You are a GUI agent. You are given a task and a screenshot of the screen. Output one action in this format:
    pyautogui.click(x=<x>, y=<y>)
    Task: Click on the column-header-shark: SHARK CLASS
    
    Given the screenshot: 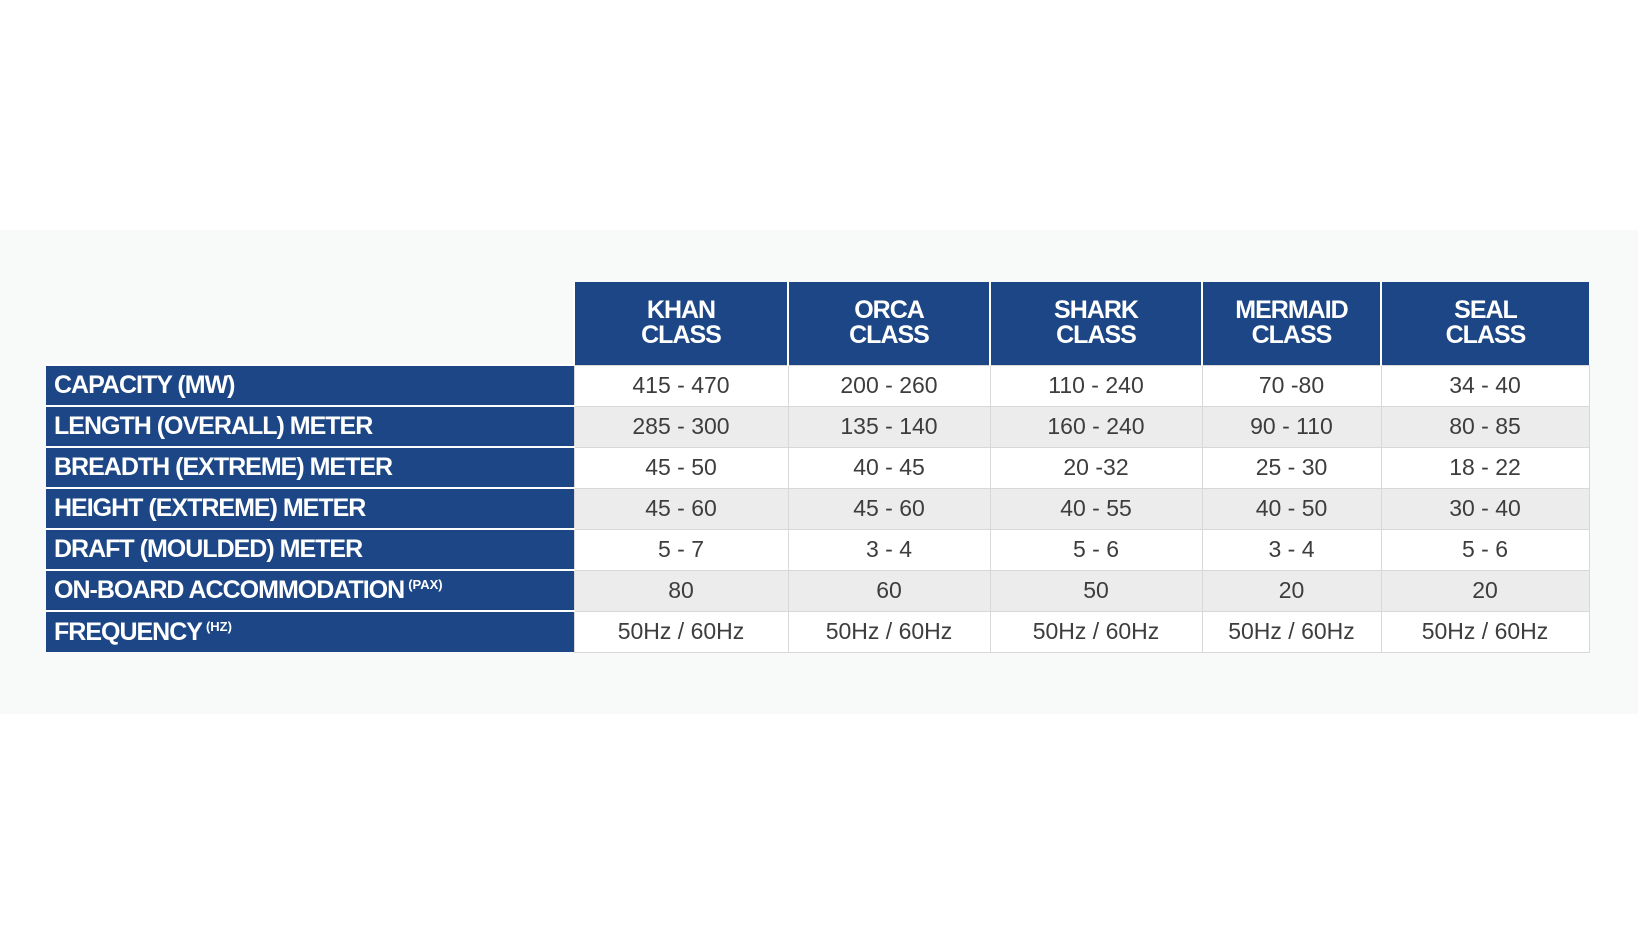 What is the action you would take?
    pyautogui.click(x=1095, y=323)
    